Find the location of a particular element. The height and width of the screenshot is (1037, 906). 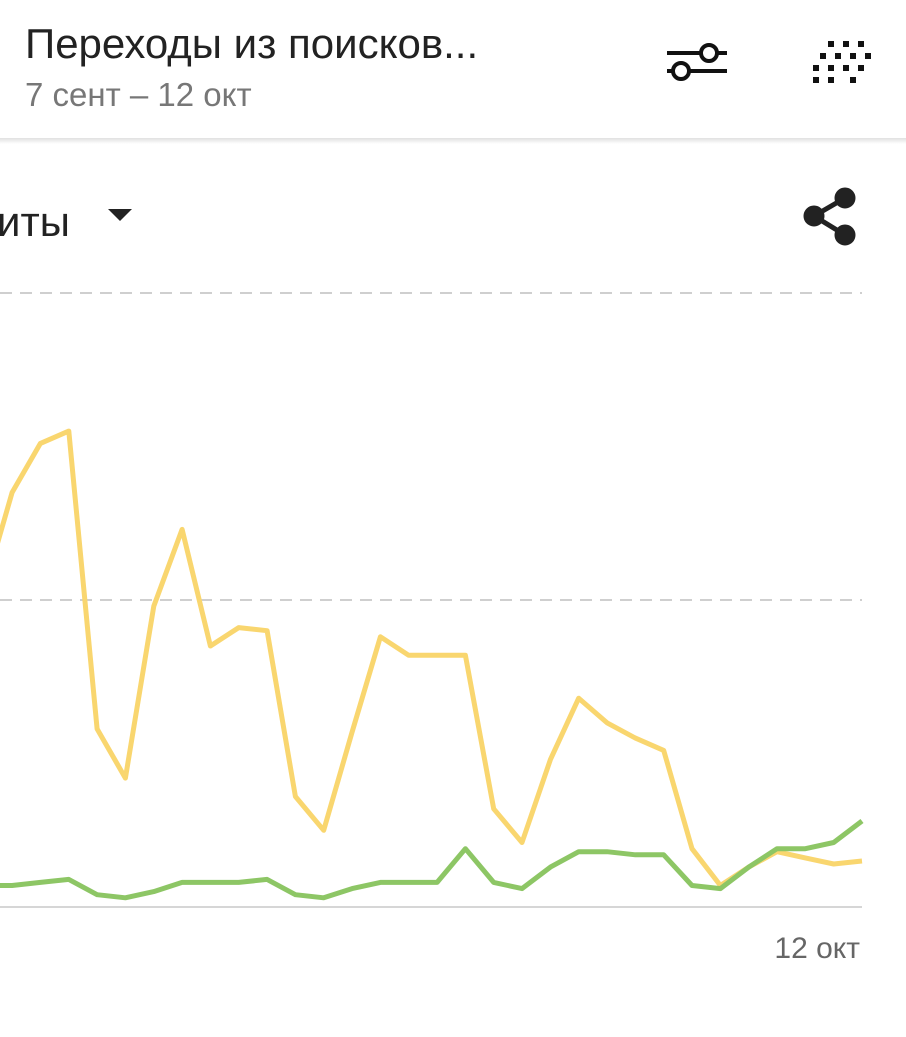

series-line is located at coordinates (432, 860).